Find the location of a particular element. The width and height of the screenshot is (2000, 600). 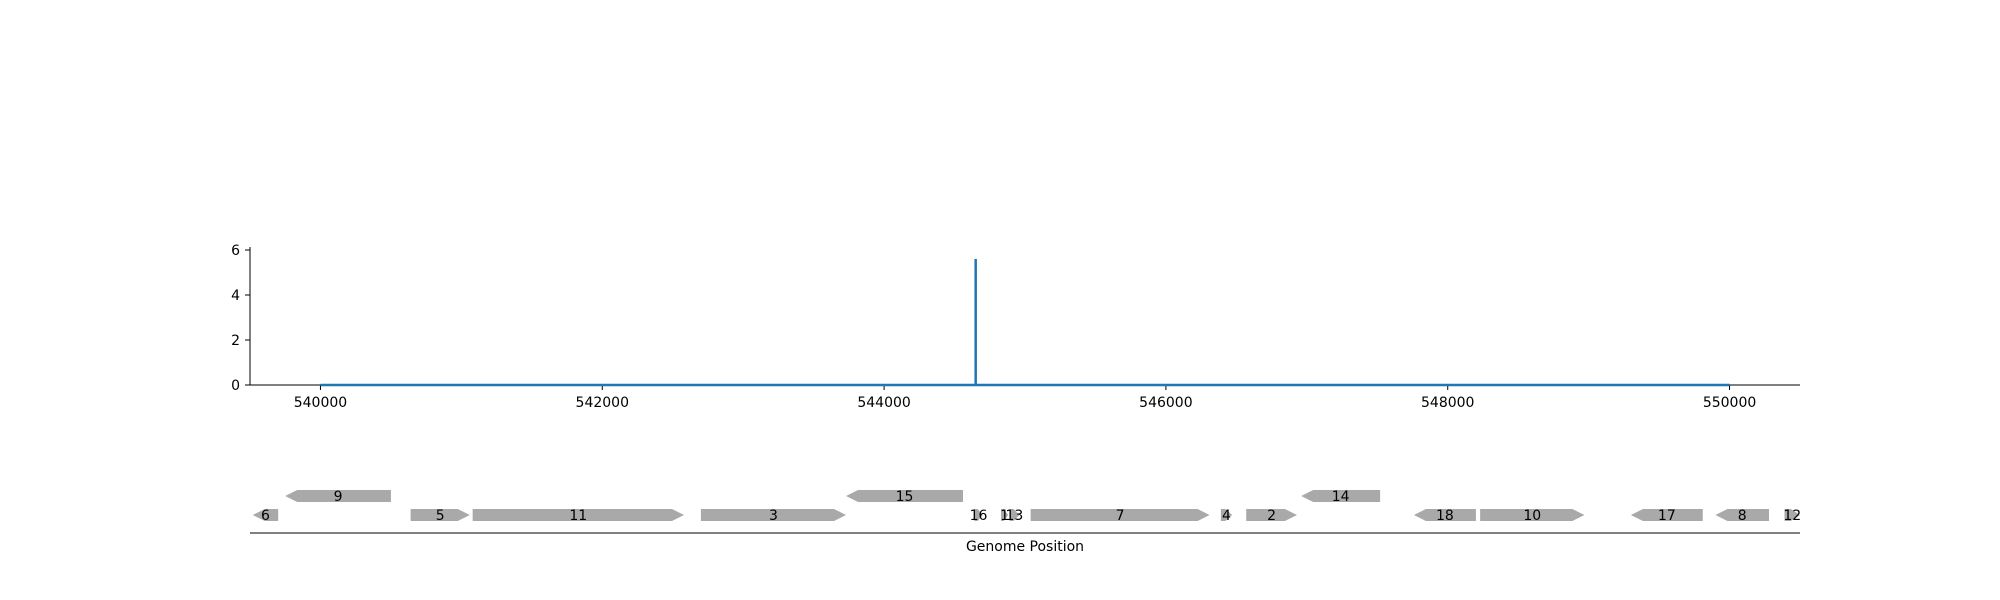

gene-label: 6 is located at coordinates (265, 516).